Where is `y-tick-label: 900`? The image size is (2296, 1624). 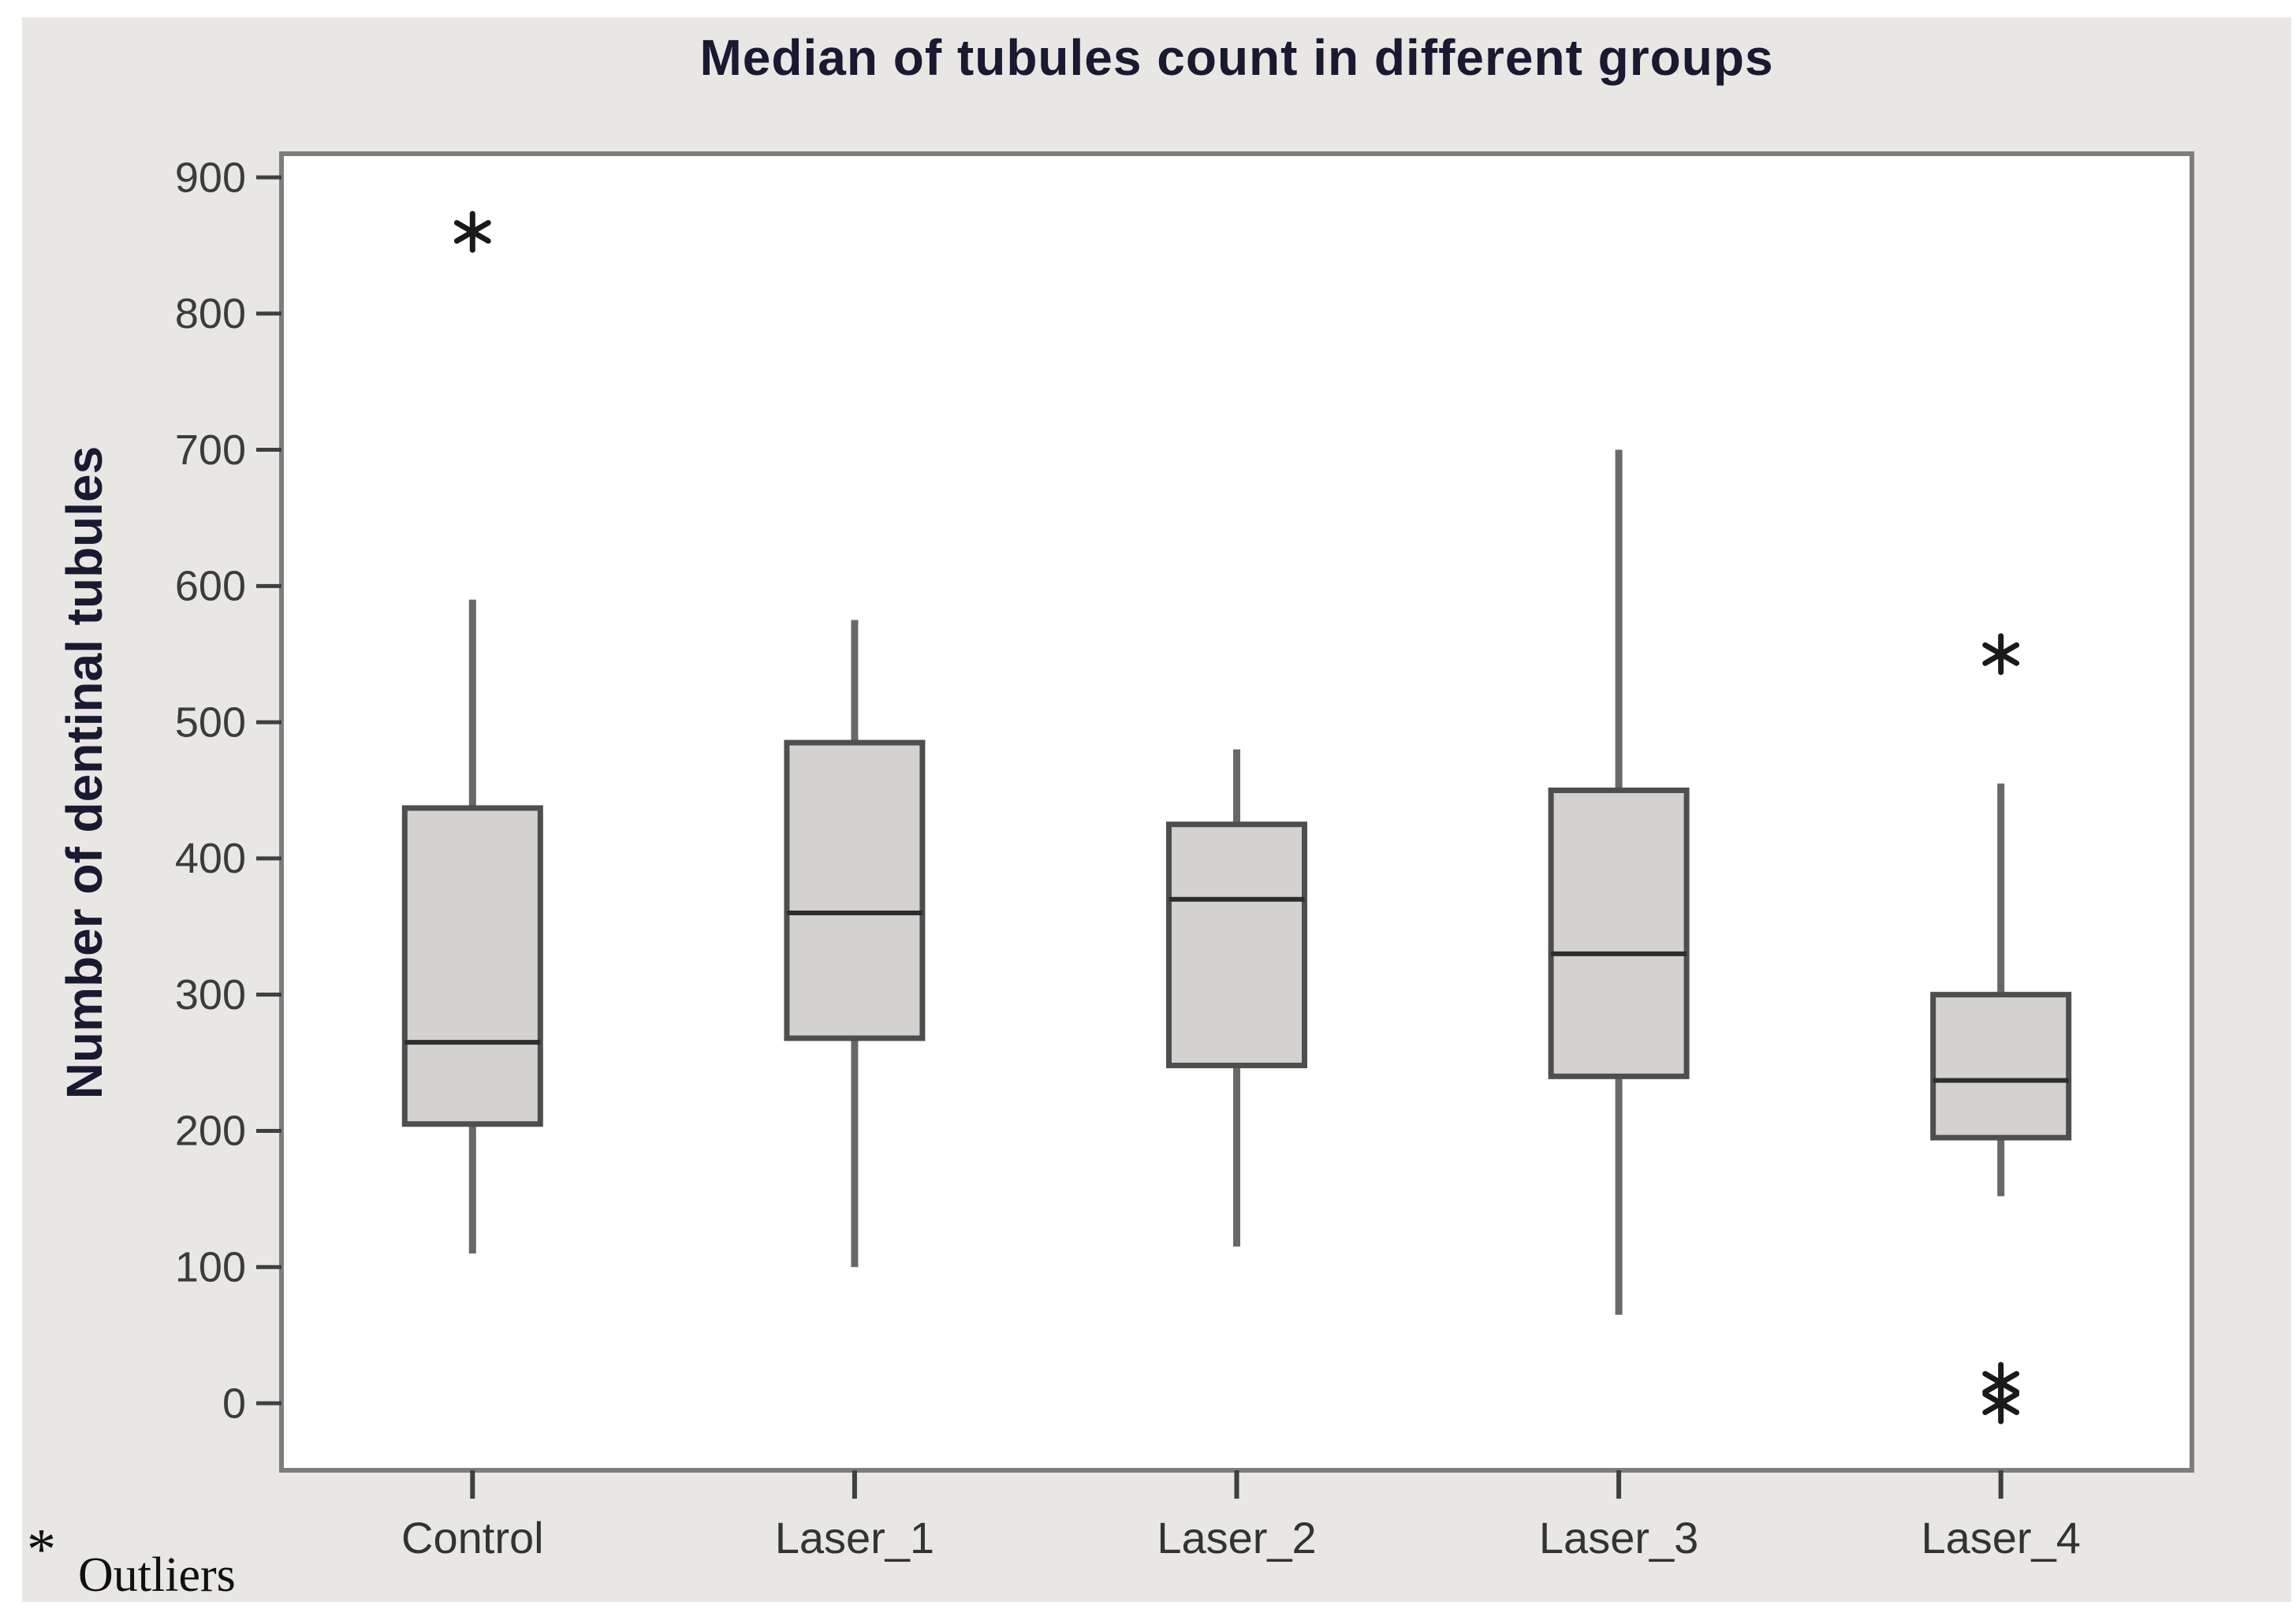
y-tick-label: 900 is located at coordinates (210, 177).